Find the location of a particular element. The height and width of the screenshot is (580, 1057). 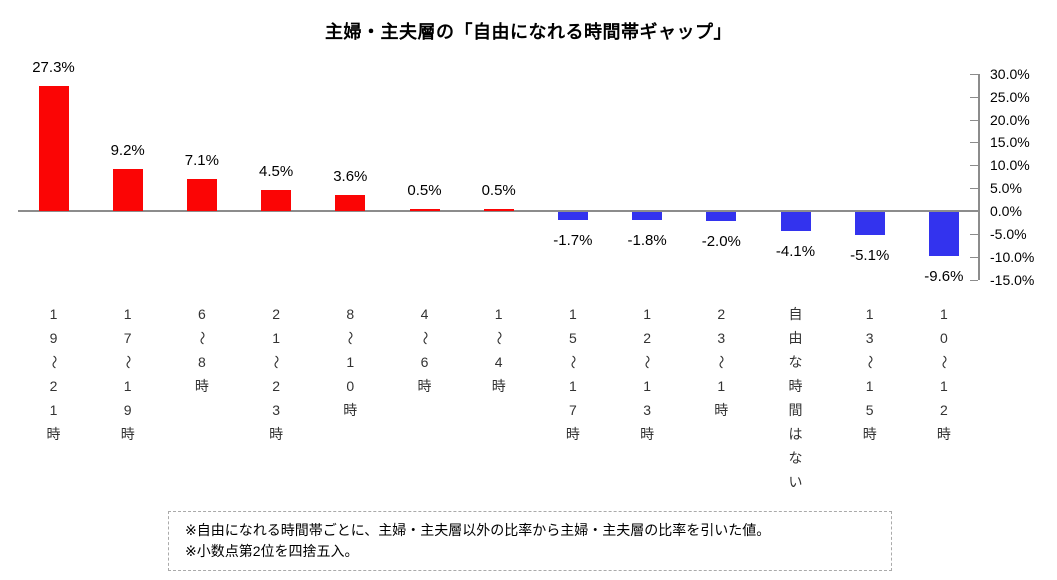

y-axis-tick-label: 20.0% is located at coordinates (1010, 119).